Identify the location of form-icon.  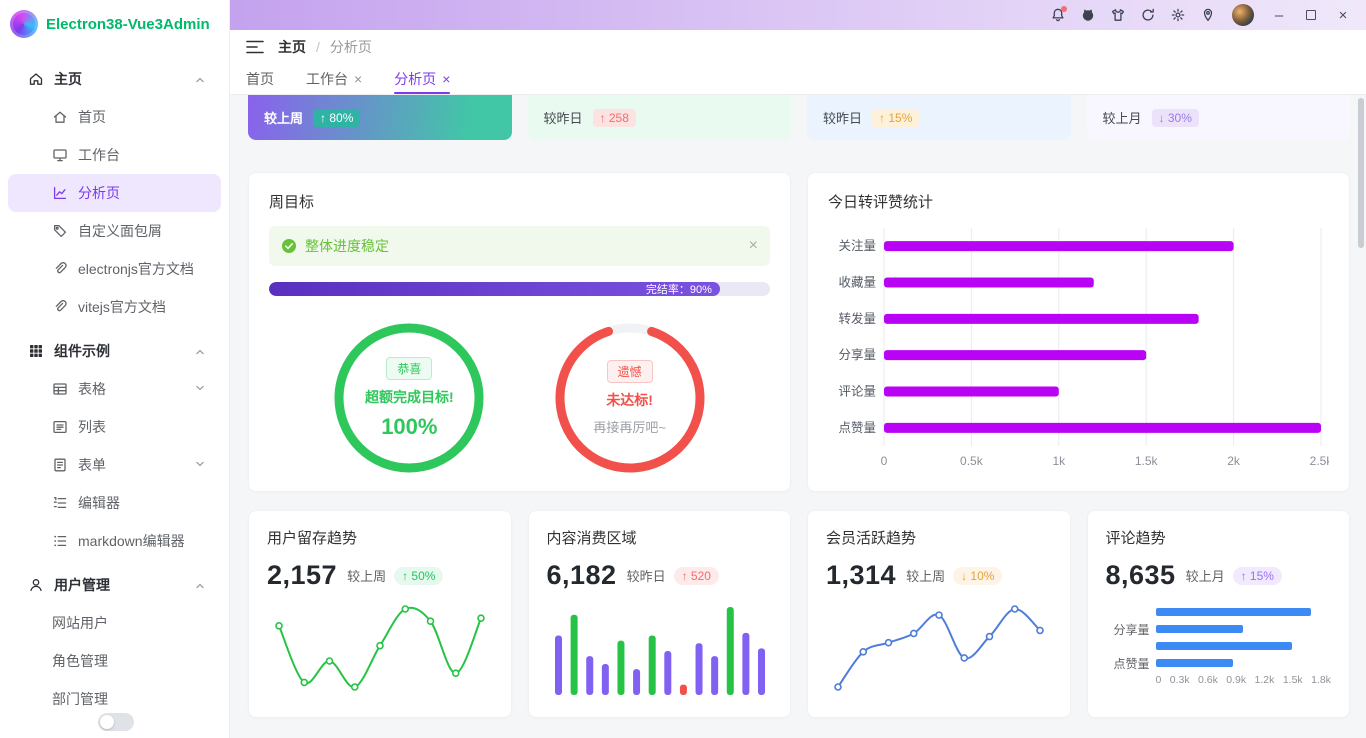
(60, 465).